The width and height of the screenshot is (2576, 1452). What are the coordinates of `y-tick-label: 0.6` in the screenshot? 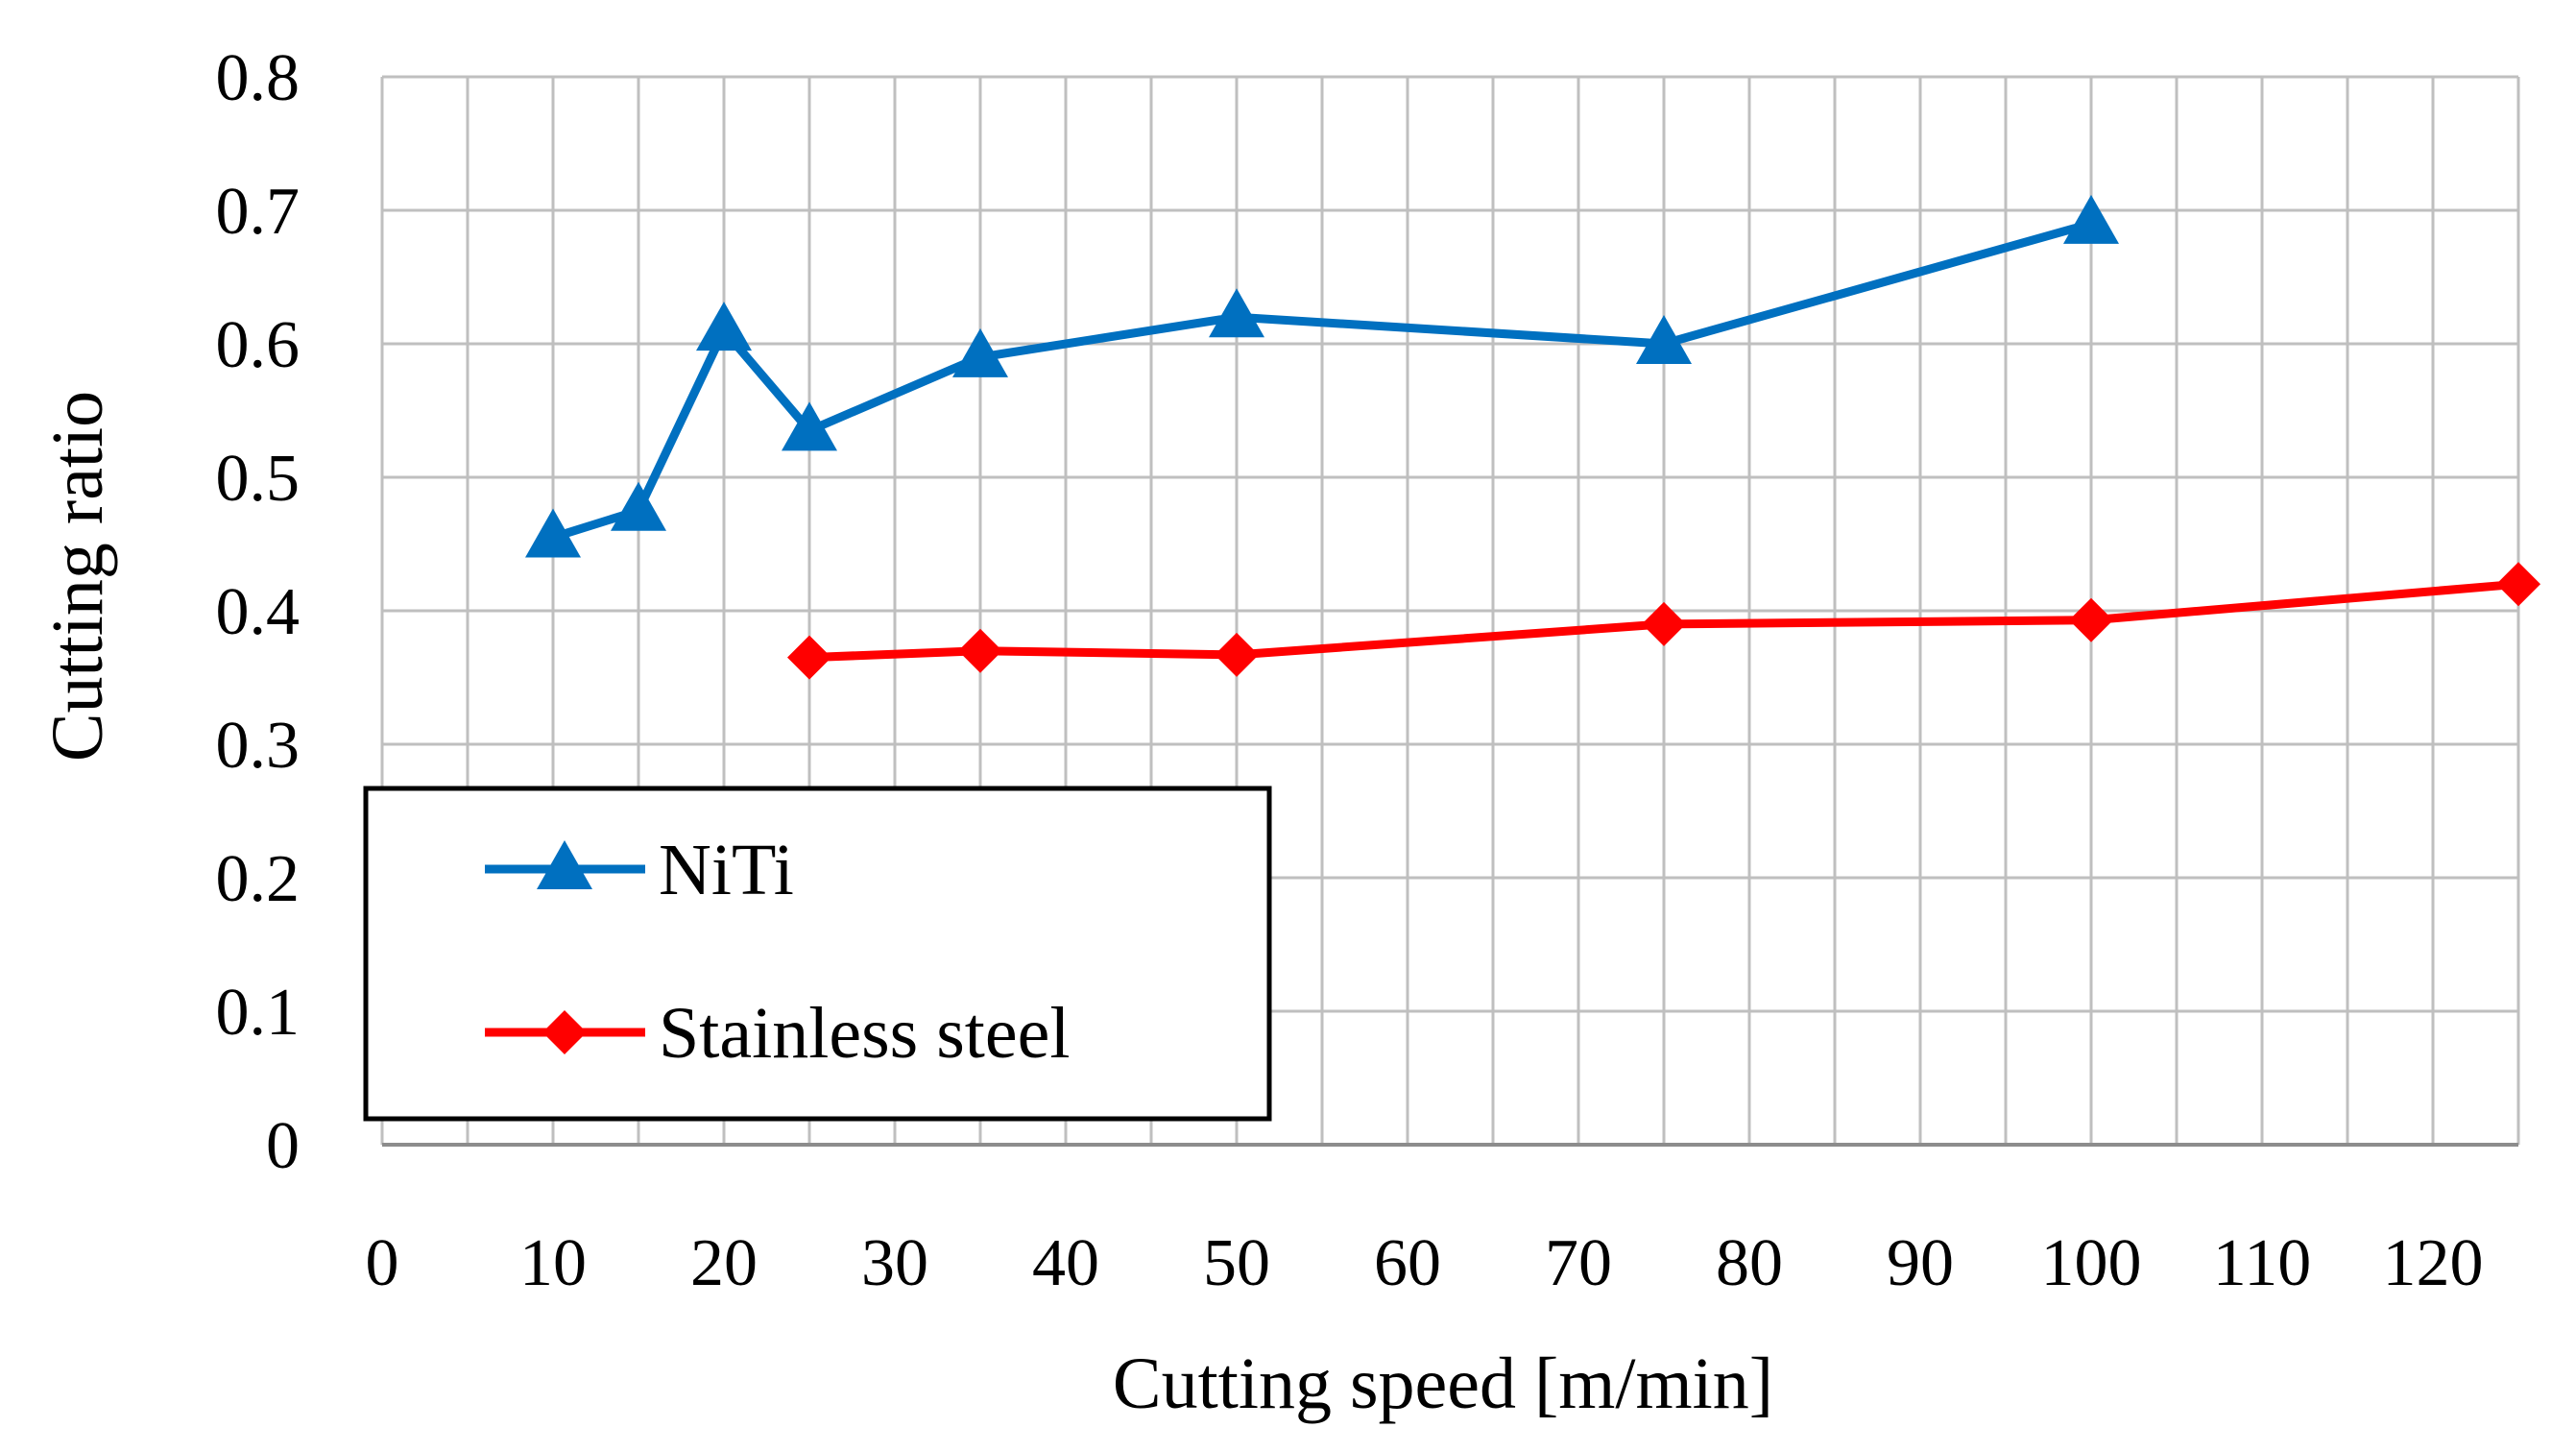 It's located at (258, 345).